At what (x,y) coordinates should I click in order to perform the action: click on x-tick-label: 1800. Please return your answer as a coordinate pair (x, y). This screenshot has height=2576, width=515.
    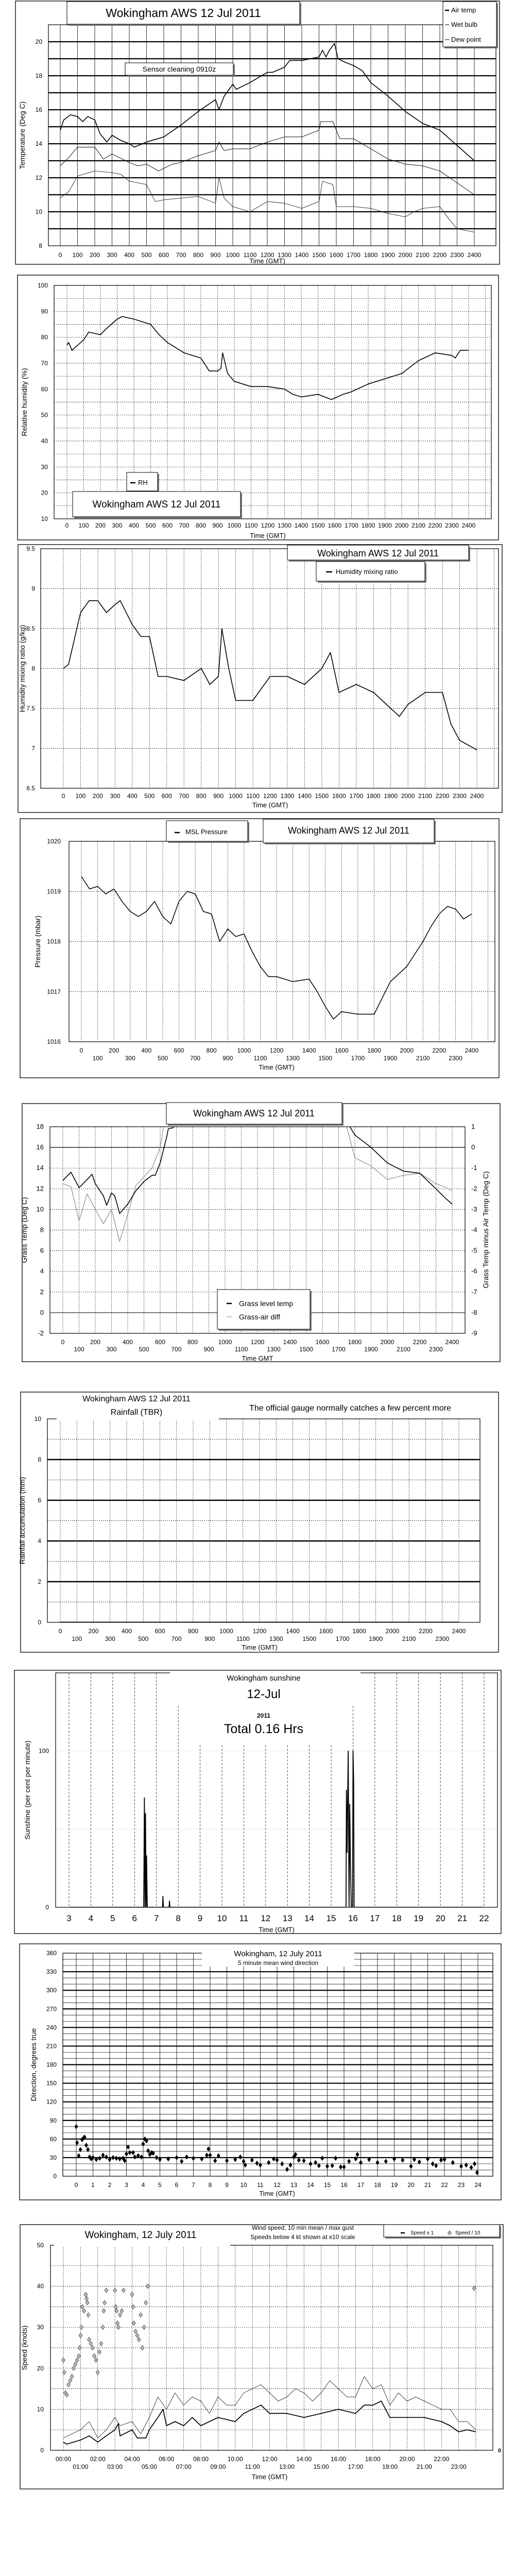
    Looking at the image, I should click on (374, 1050).